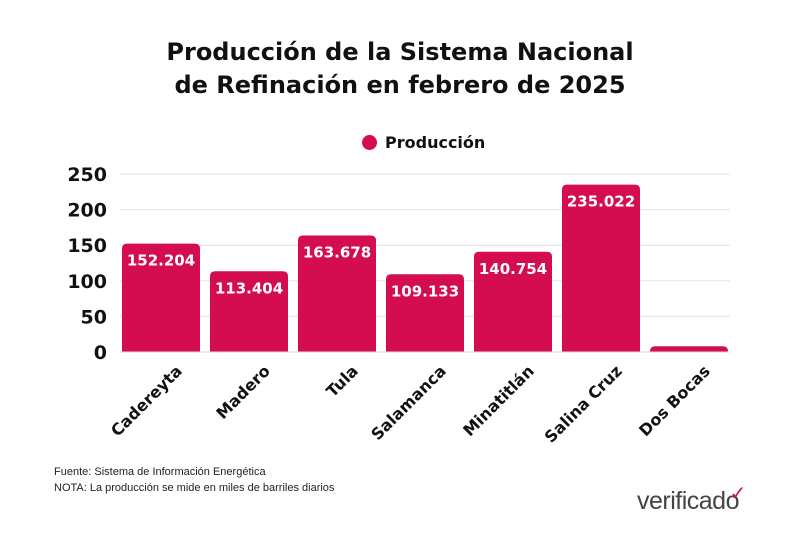 Image resolution: width=800 pixels, height=533 pixels. Describe the element at coordinates (146, 400) in the screenshot. I see `x-tick-label: Cadereyta` at that location.